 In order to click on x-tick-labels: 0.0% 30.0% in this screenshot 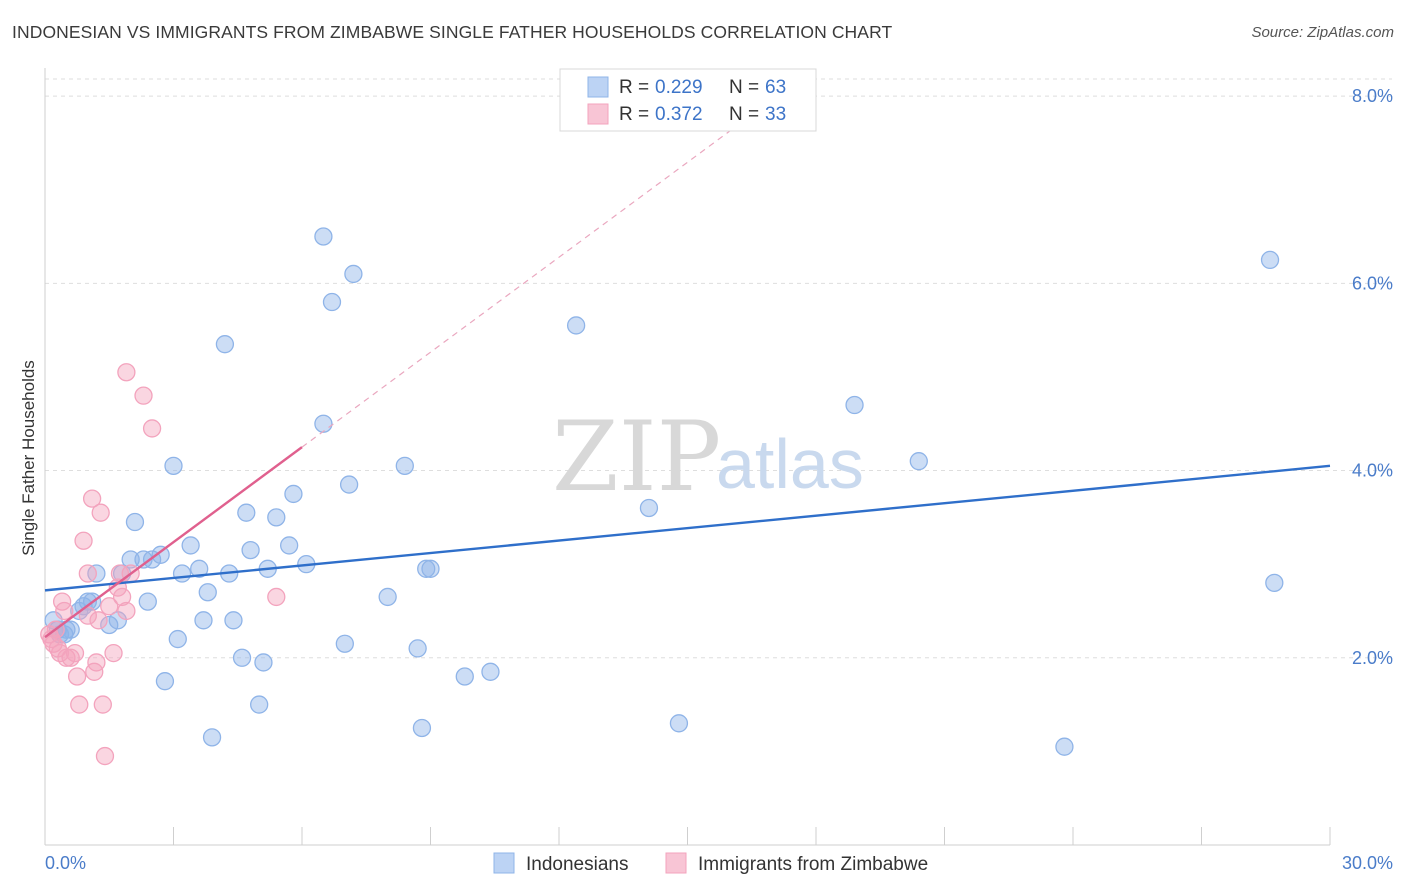, I will do `click(719, 863)`.